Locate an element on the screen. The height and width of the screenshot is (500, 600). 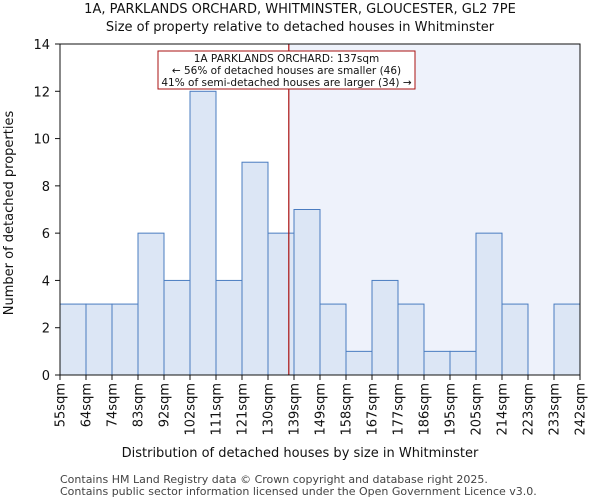
bar-139sqm is located at coordinates (307, 292).